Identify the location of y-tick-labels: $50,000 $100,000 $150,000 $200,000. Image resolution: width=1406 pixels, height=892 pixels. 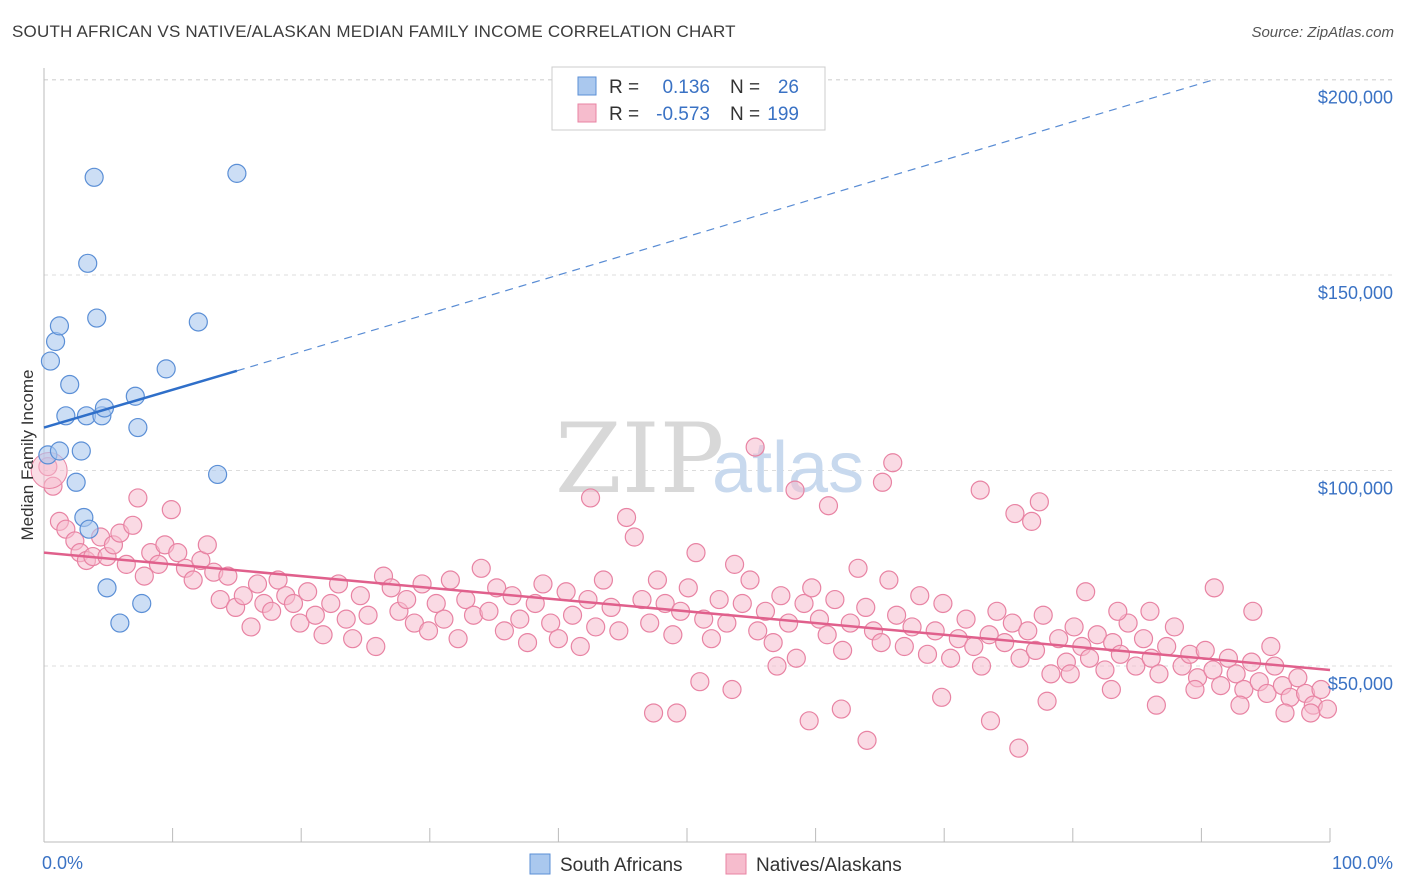
(1355, 391).